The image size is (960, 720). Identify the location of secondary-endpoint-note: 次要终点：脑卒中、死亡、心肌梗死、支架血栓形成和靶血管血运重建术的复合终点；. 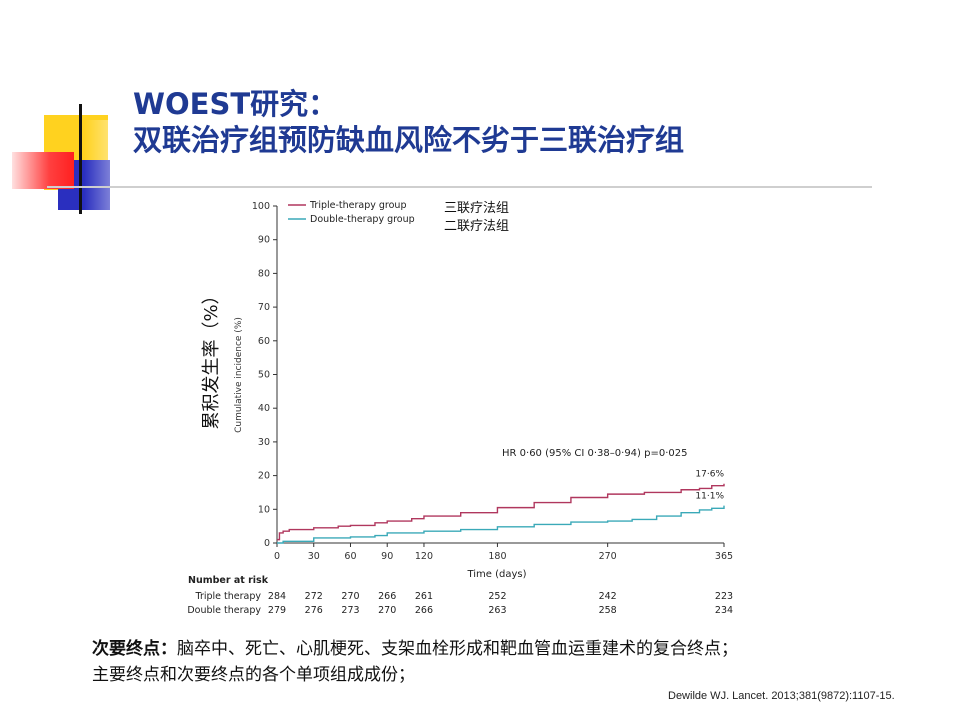
(415, 646).